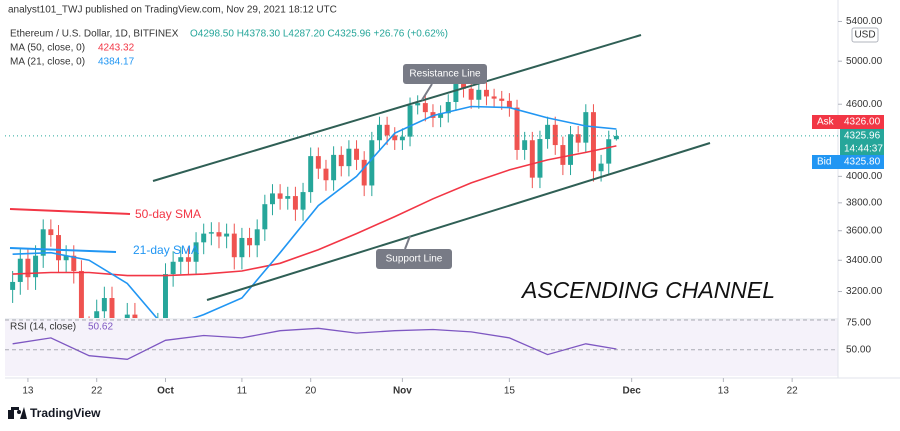 The height and width of the screenshot is (431, 900). I want to click on y-tick-label: 5400.00, so click(864, 21).